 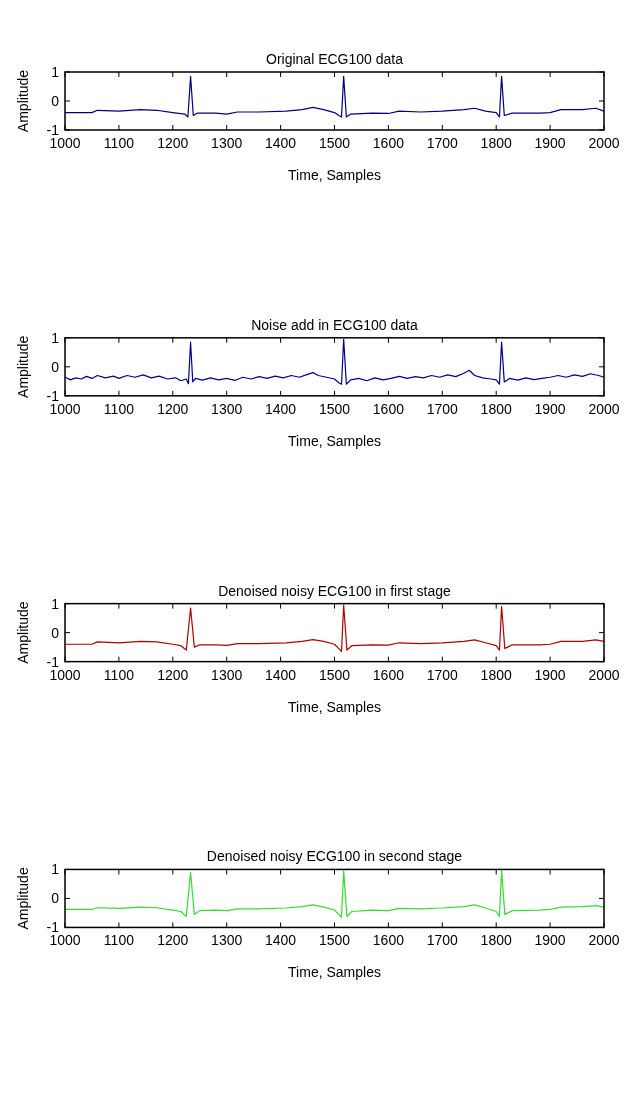 What do you see at coordinates (53, 130) in the screenshot?
I see `y-tick-label: -1` at bounding box center [53, 130].